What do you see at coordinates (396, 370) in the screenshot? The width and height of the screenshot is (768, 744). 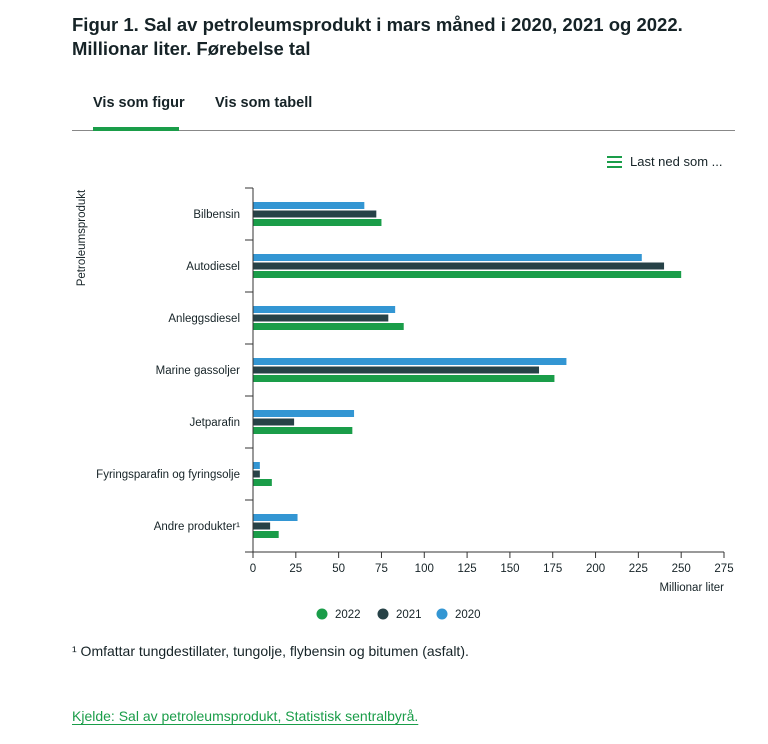 I see `bar-marine-gassoljer-2021` at bounding box center [396, 370].